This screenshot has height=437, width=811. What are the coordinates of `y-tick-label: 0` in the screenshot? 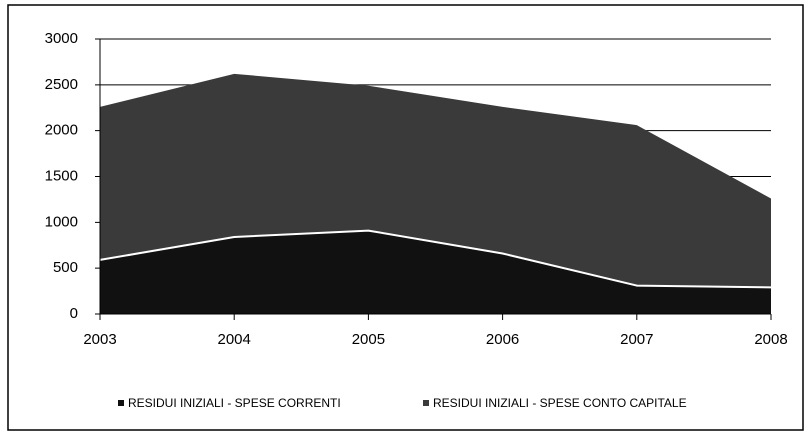 It's located at (74, 313).